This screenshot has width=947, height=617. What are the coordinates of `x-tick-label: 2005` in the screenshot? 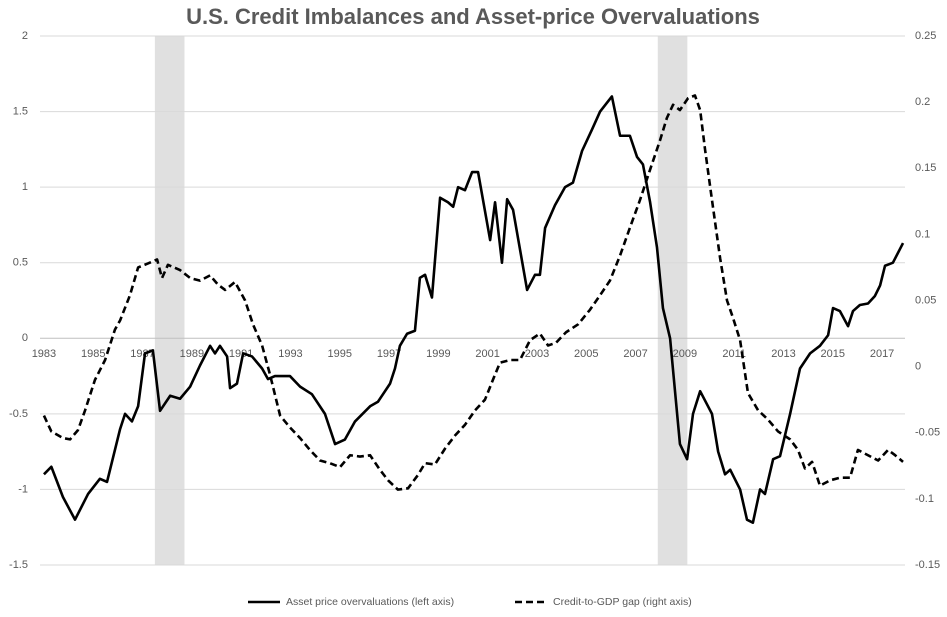 It's located at (586, 354).